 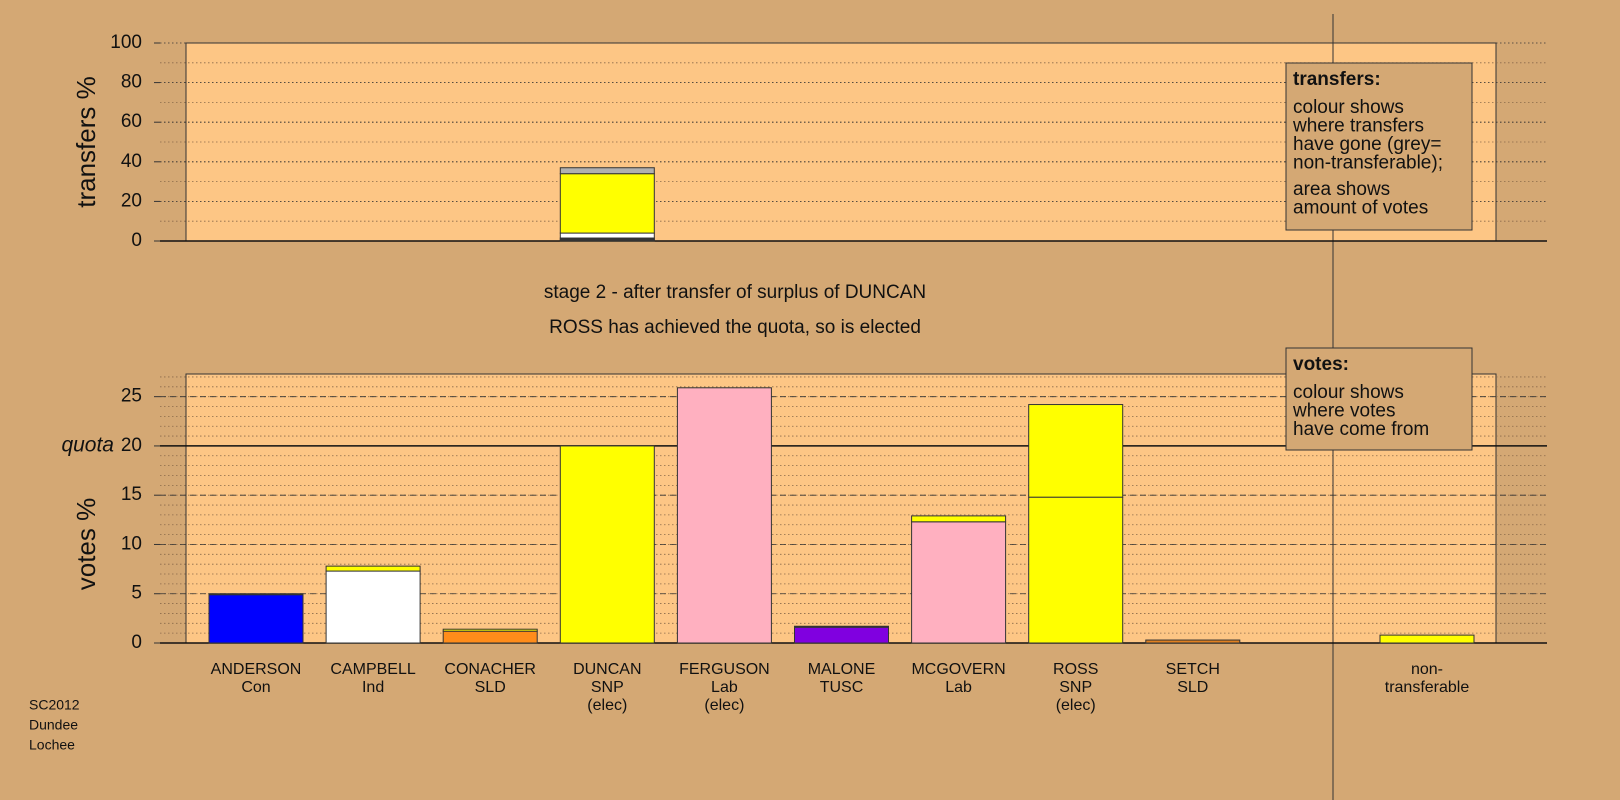 What do you see at coordinates (724, 669) in the screenshot?
I see `x-tick-label: FERGUSON` at bounding box center [724, 669].